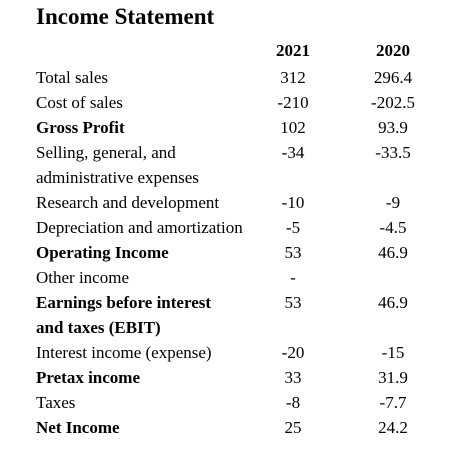  What do you see at coordinates (124, 352) in the screenshot?
I see `row-label-line: Interest income (expense)` at bounding box center [124, 352].